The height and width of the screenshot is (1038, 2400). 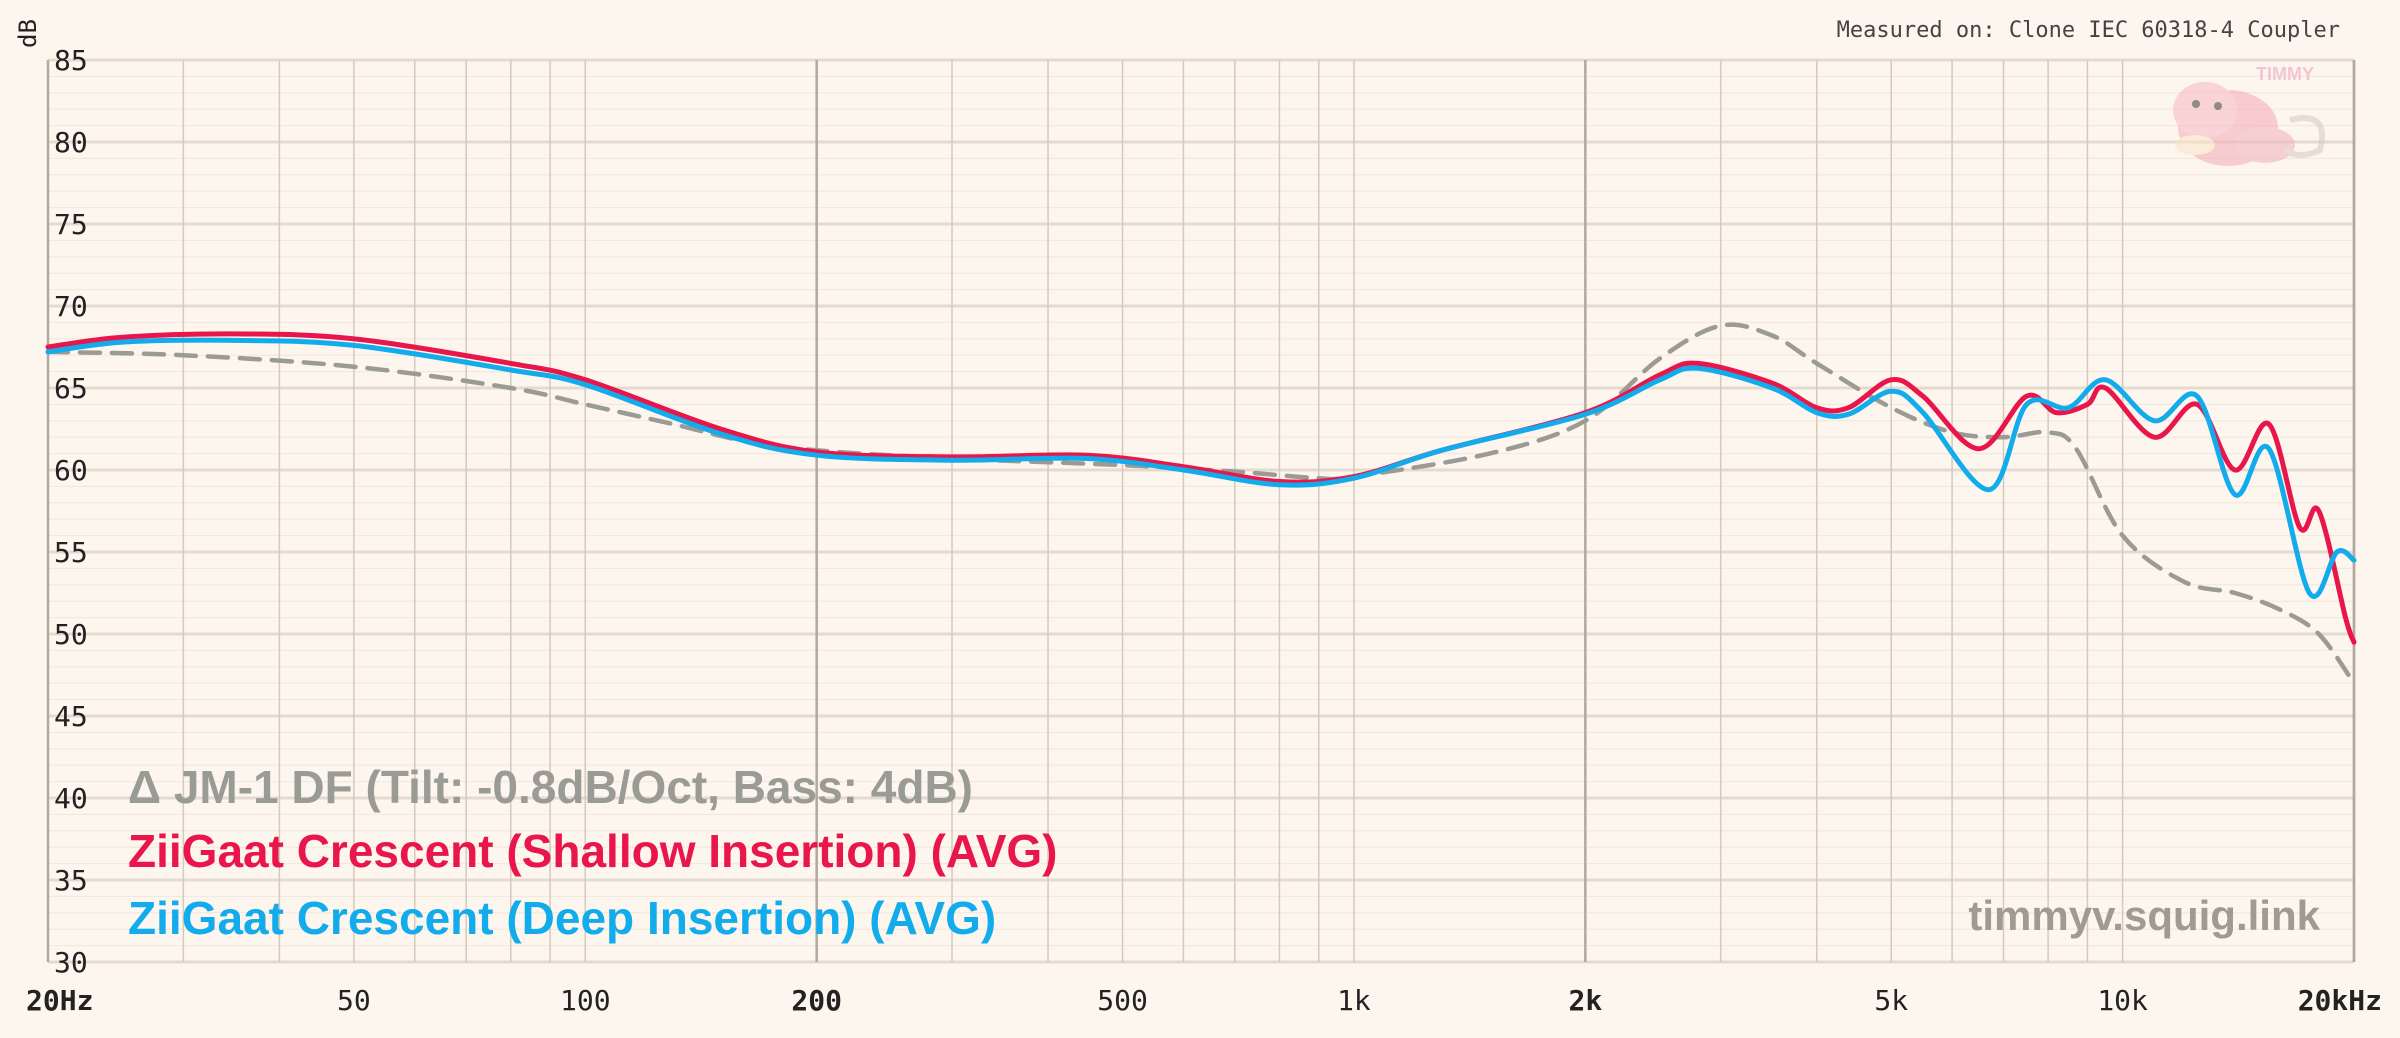 What do you see at coordinates (2340, 1000) in the screenshot?
I see `x-tick-label: 20kHz` at bounding box center [2340, 1000].